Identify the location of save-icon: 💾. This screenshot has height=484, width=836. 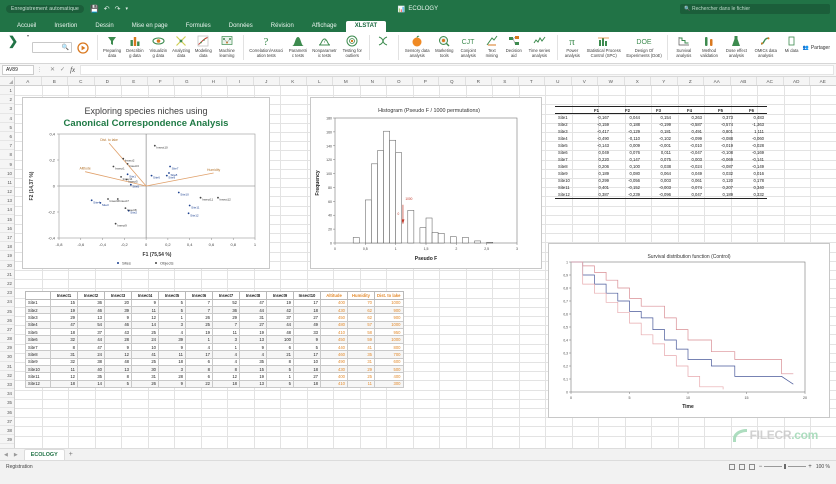
(94, 9).